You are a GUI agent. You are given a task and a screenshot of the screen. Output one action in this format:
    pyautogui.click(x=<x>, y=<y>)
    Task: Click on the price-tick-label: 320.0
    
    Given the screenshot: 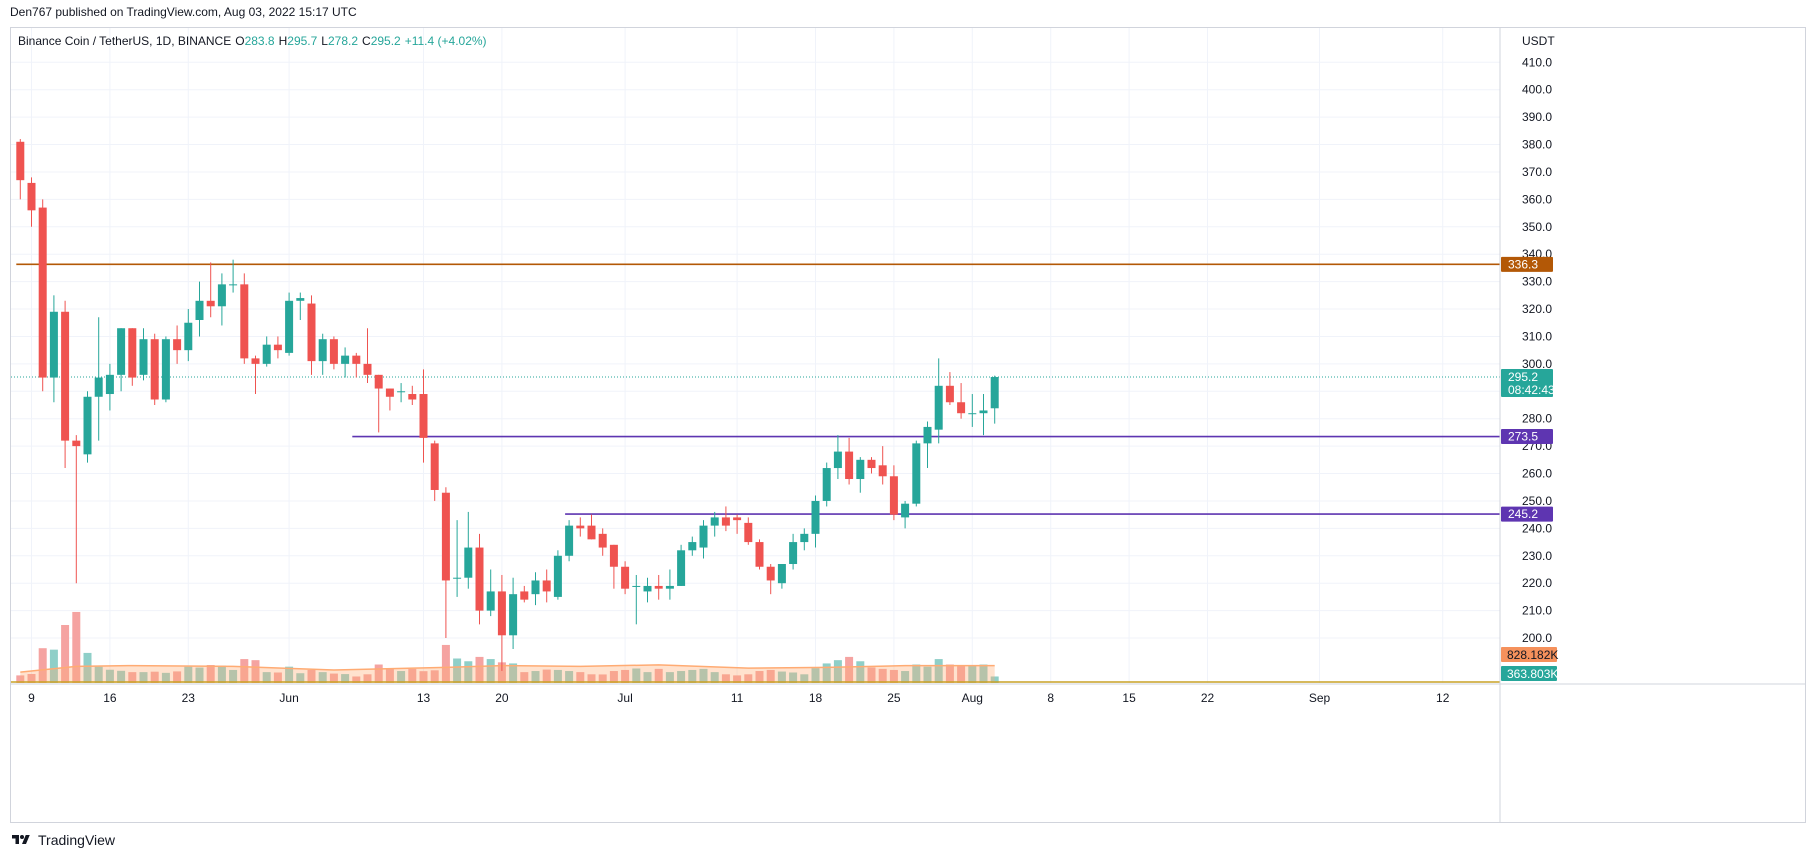 What is the action you would take?
    pyautogui.click(x=1537, y=309)
    